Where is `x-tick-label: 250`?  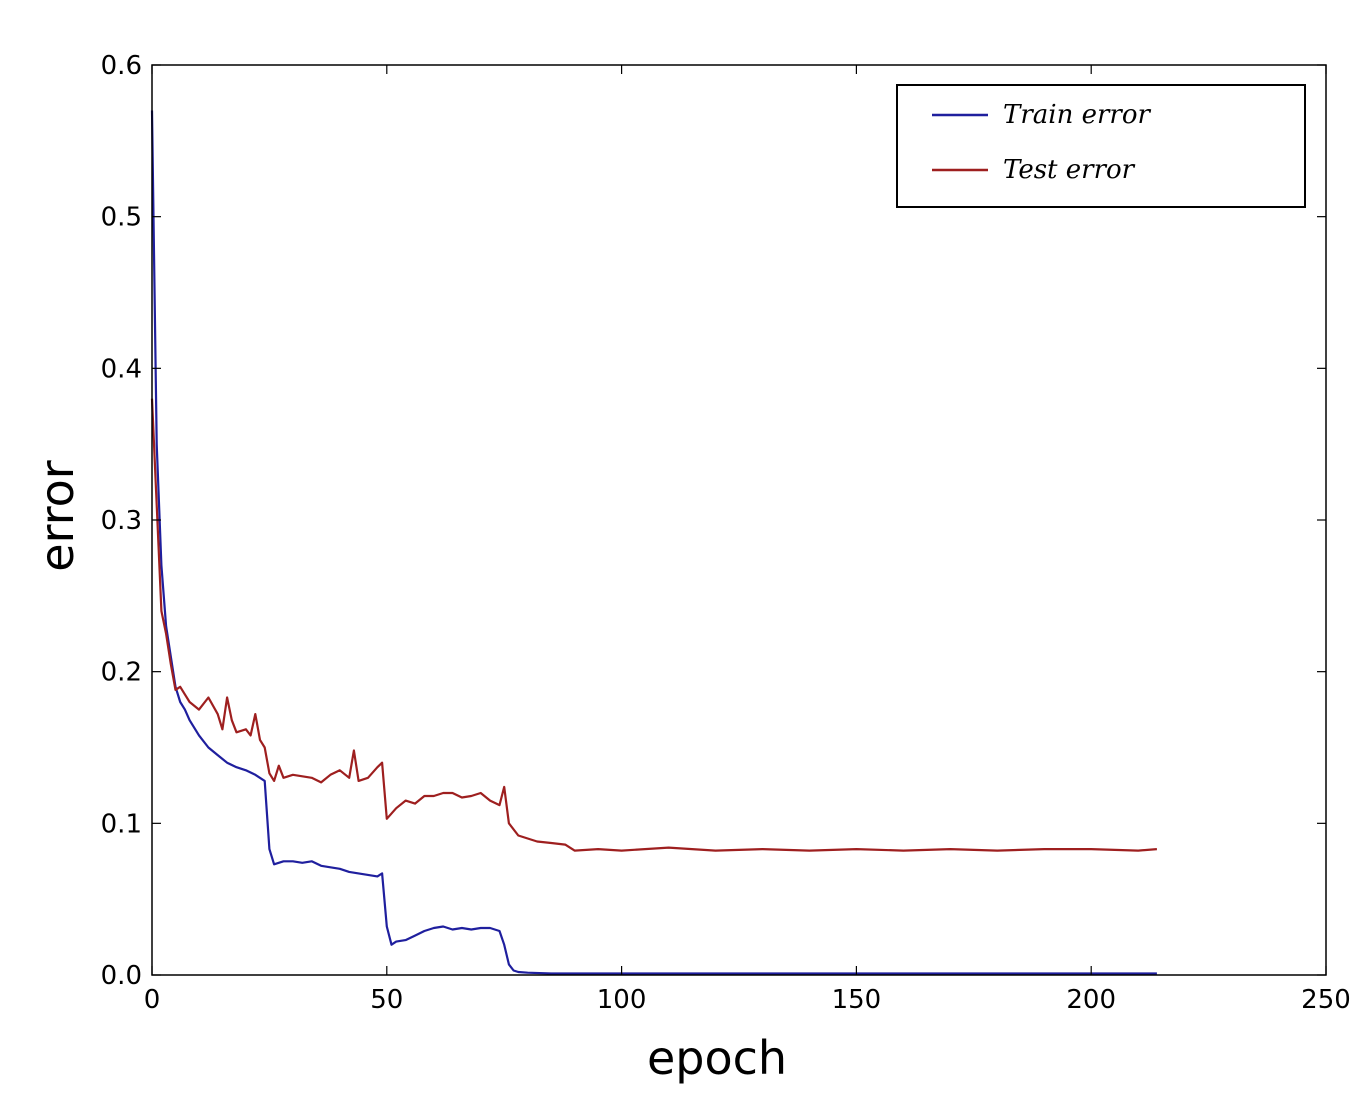
x-tick-label: 250 is located at coordinates (1326, 1000).